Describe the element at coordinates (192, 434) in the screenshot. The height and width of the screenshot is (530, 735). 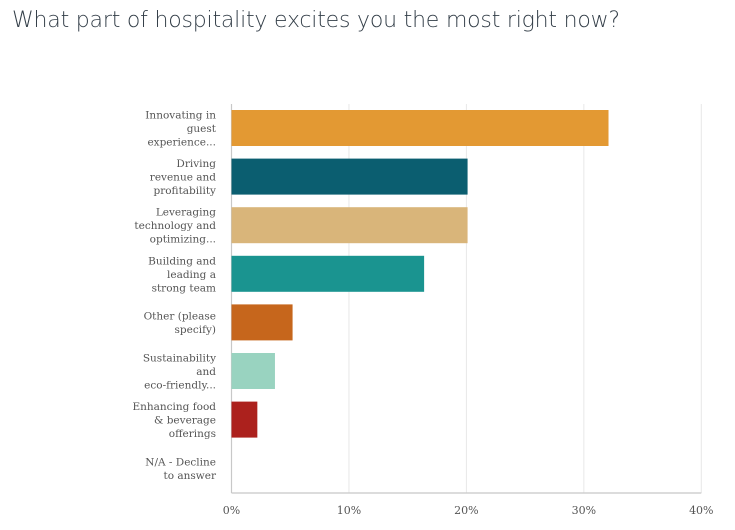
I see `category-label: offerings` at that location.